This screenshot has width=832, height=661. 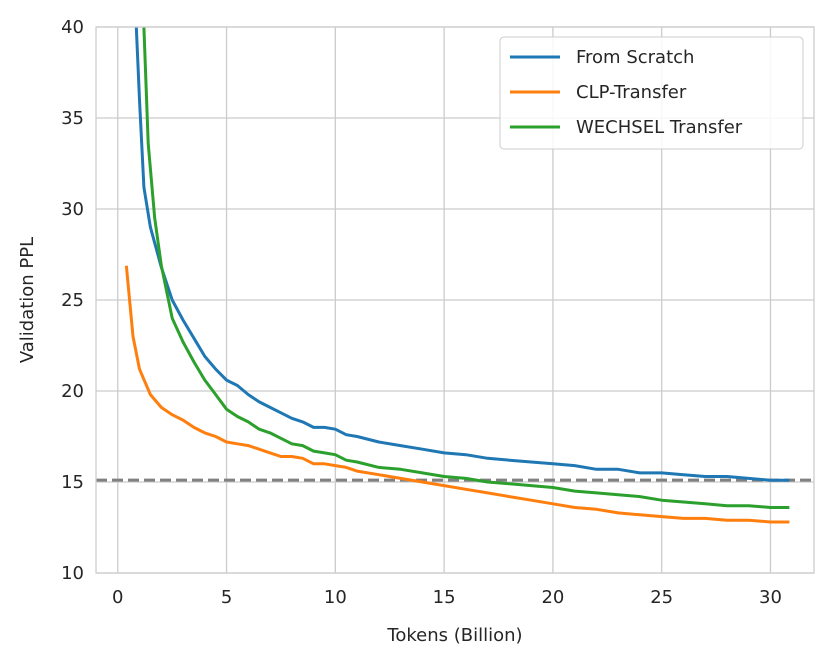 What do you see at coordinates (72, 209) in the screenshot?
I see `y-tick-label: 30` at bounding box center [72, 209].